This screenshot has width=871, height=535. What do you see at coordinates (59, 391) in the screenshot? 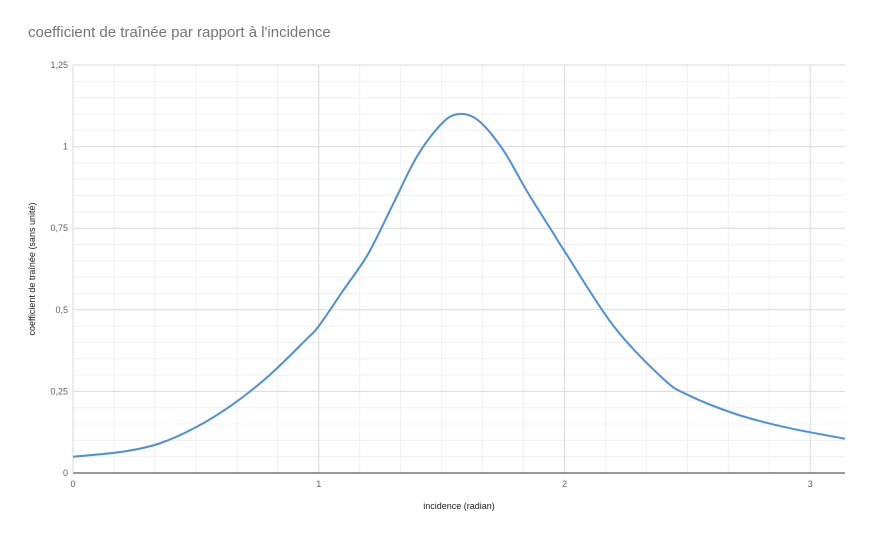
I see `y-tick-label: 0,25` at bounding box center [59, 391].